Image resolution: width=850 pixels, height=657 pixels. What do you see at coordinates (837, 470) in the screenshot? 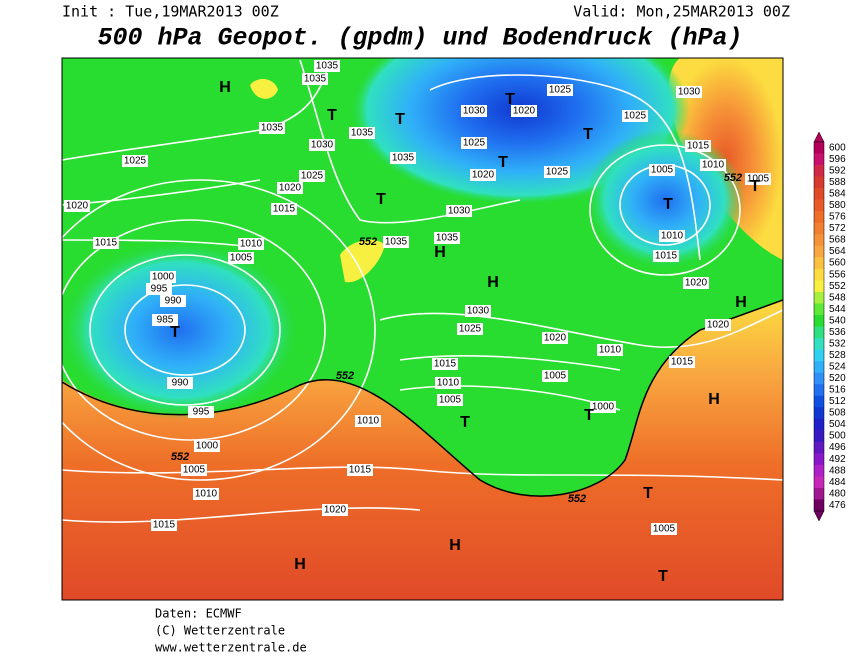
I see `colorbar-label: 488` at bounding box center [837, 470].